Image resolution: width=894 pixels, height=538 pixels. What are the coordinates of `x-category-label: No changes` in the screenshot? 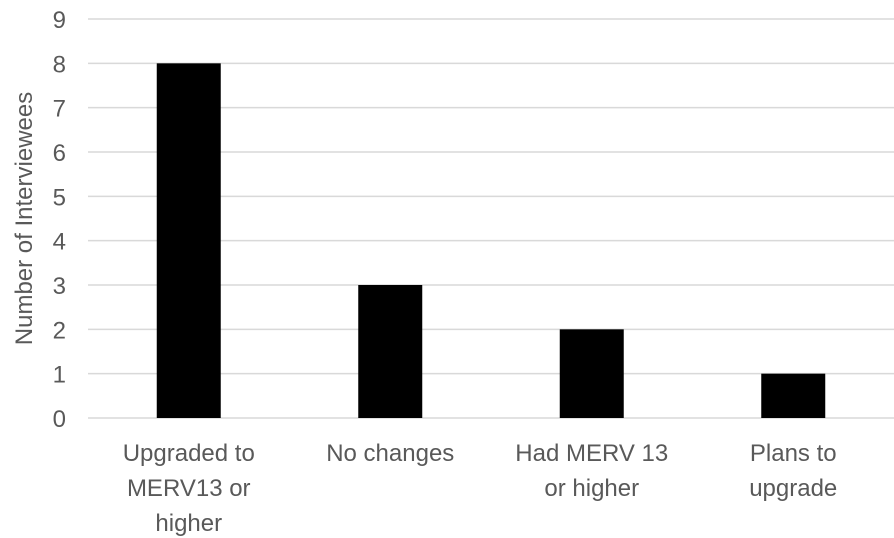 It's located at (390, 453).